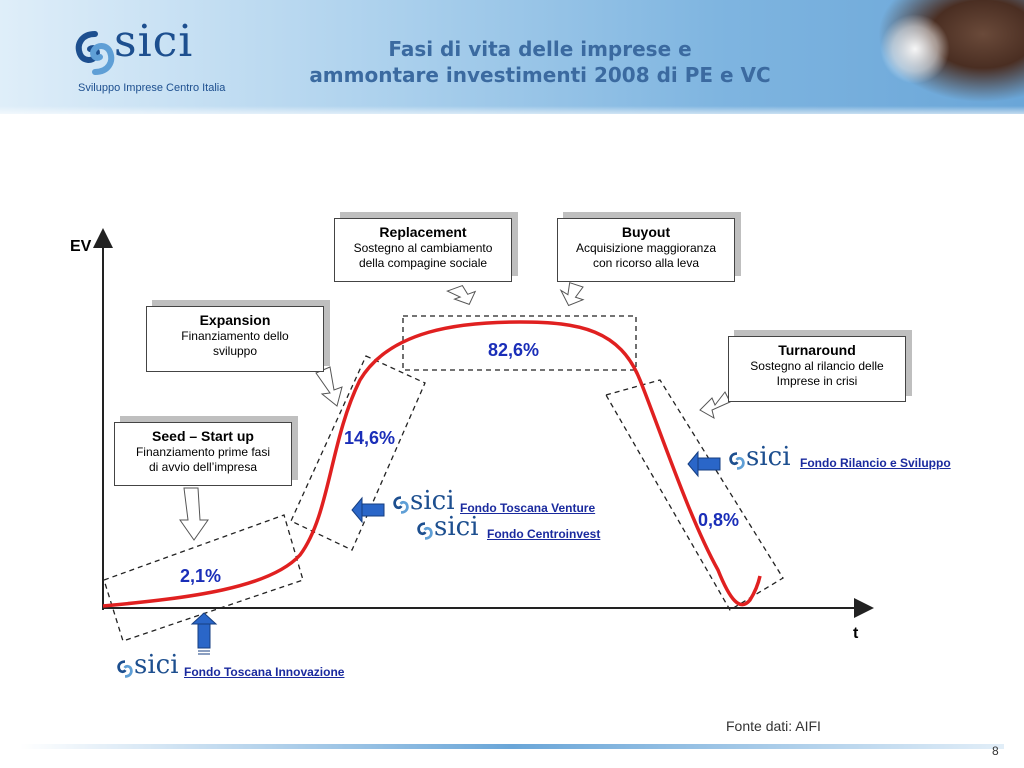  Describe the element at coordinates (572, 294) in the screenshot. I see `buyout-pointer-arrow` at that location.